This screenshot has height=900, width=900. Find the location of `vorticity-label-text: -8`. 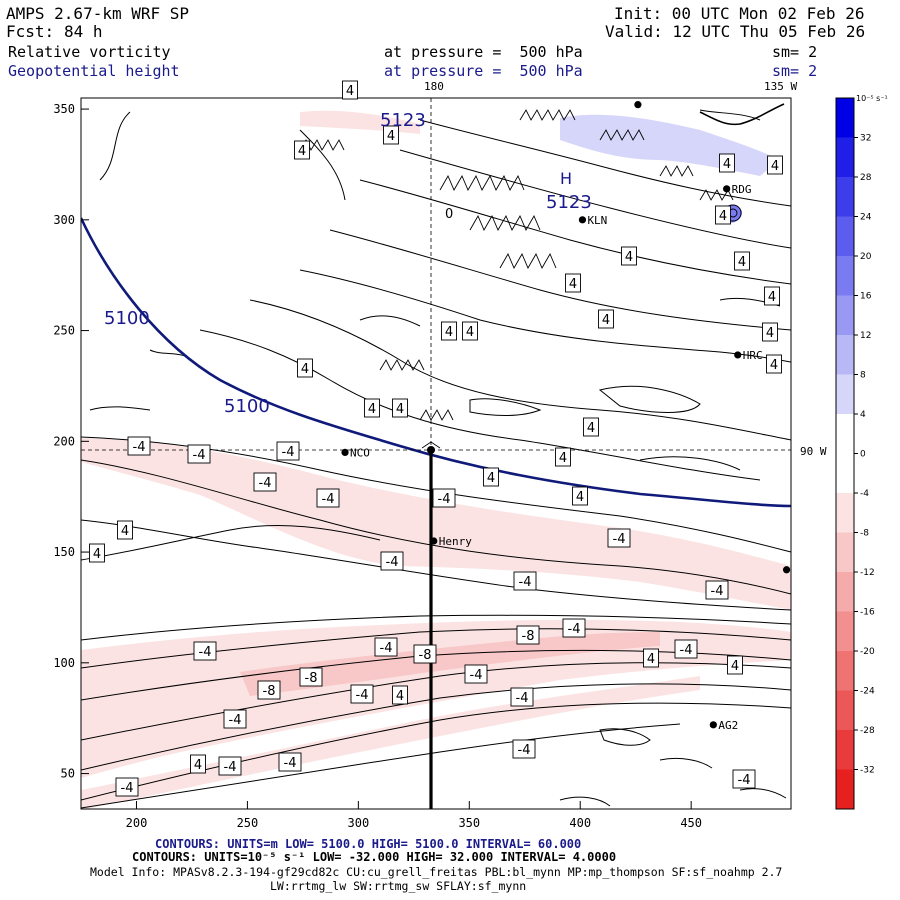

vorticity-label-text: -8 is located at coordinates (269, 691).